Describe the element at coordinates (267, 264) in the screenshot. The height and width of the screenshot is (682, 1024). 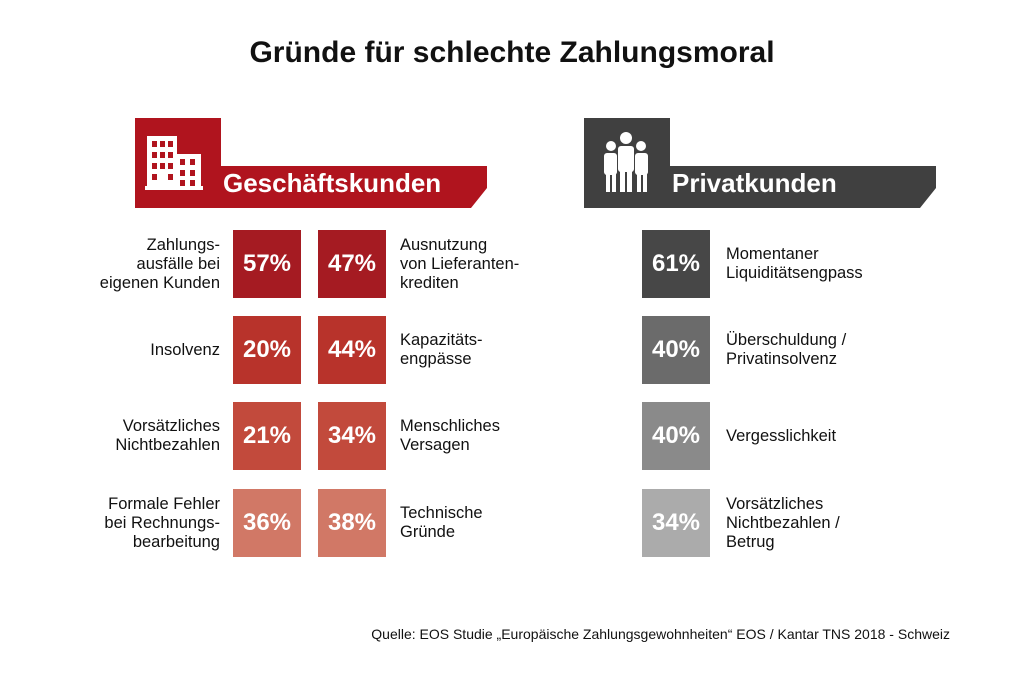
I see `business-left-value: 57%` at that location.